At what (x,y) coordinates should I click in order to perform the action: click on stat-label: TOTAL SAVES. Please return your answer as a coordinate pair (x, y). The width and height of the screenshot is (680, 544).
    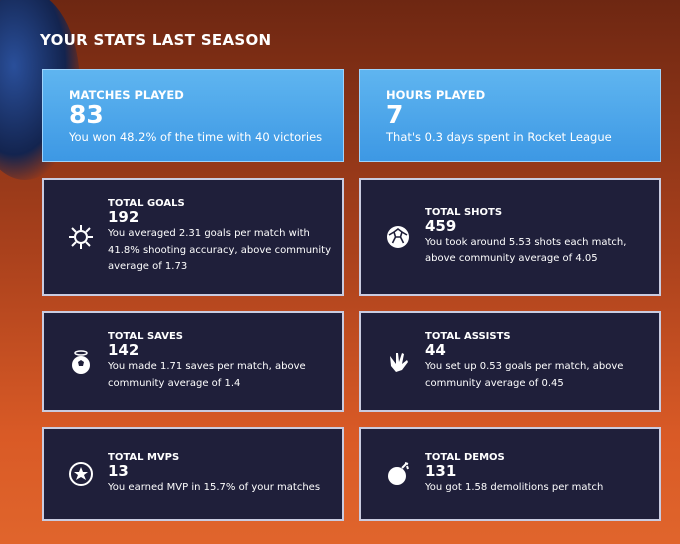
    Looking at the image, I should click on (145, 336).